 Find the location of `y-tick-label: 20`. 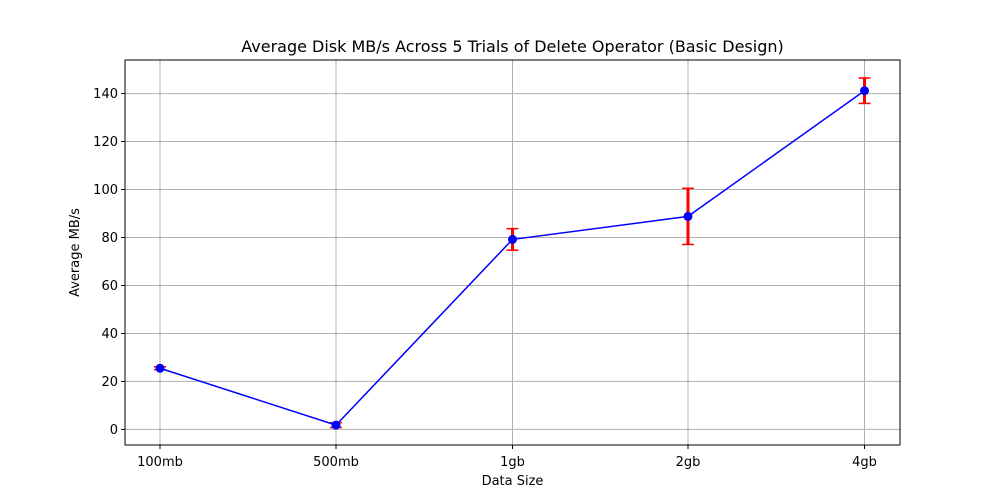

y-tick-label: 20 is located at coordinates (109, 382).